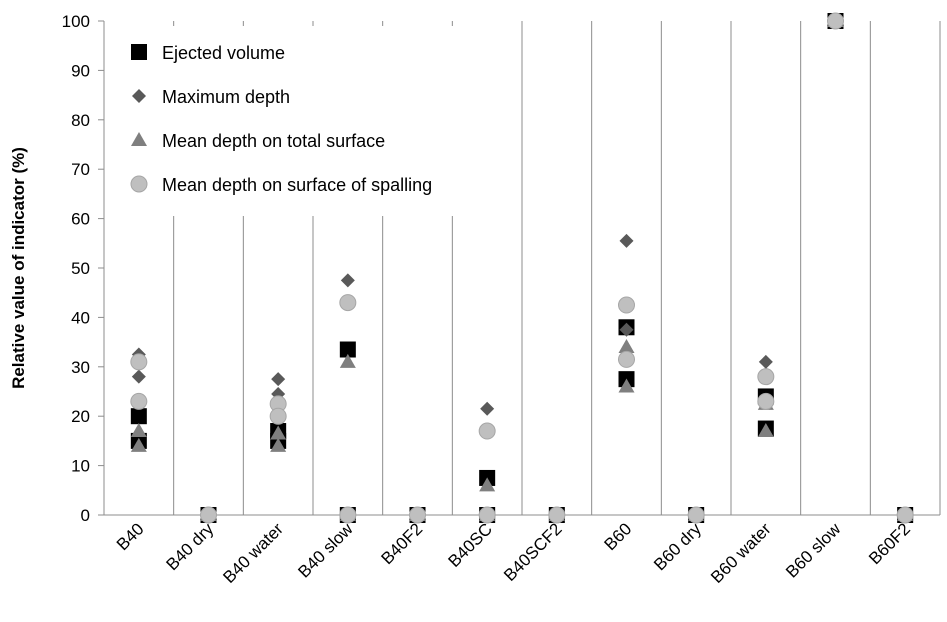 This screenshot has width=947, height=622. Describe the element at coordinates (80, 169) in the screenshot. I see `y-tick-label: 70` at that location.